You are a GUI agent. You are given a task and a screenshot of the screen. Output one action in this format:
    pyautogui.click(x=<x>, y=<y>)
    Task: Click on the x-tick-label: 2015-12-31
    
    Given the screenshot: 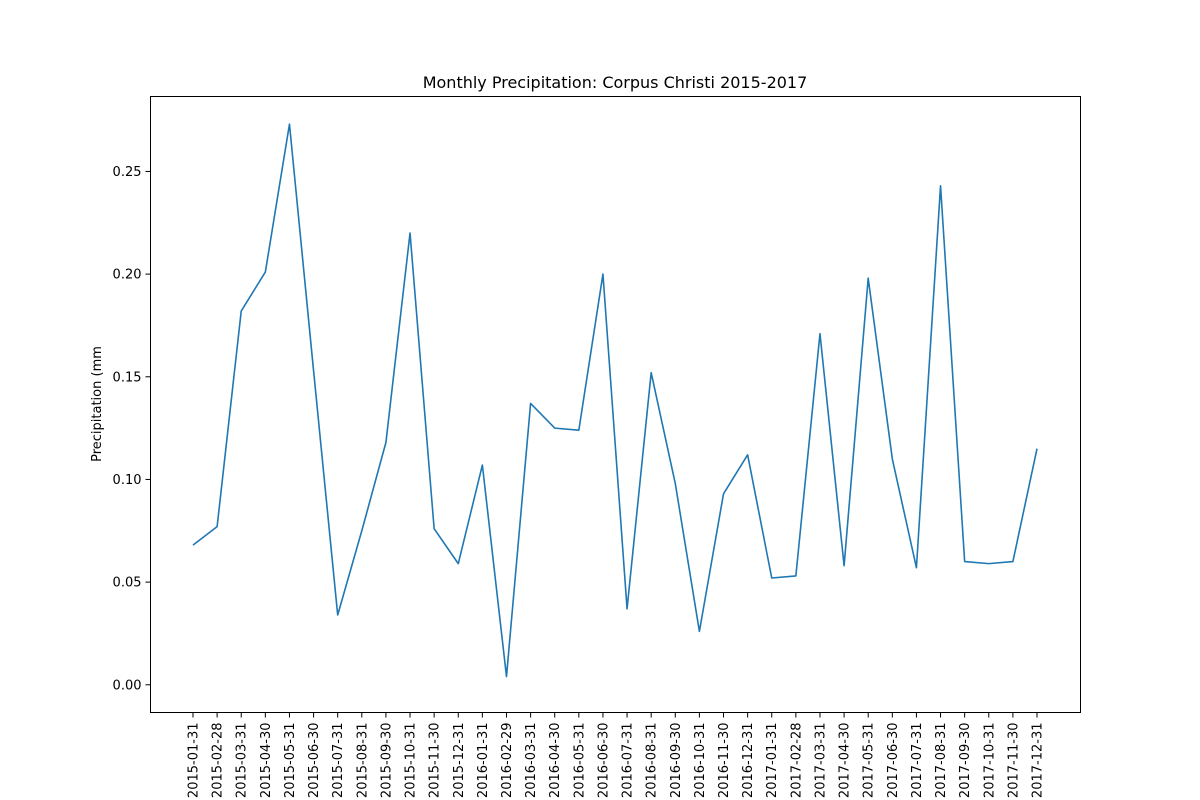 What is the action you would take?
    pyautogui.click(x=459, y=761)
    